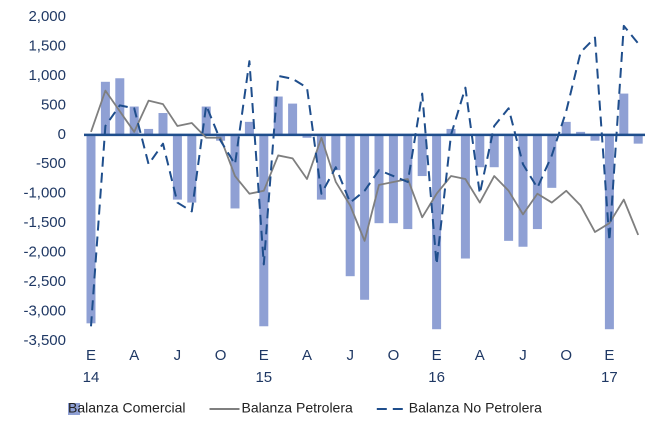 This screenshot has height=421, width=649. Describe the element at coordinates (91, 377) in the screenshot. I see `x-year-label: 14` at that location.